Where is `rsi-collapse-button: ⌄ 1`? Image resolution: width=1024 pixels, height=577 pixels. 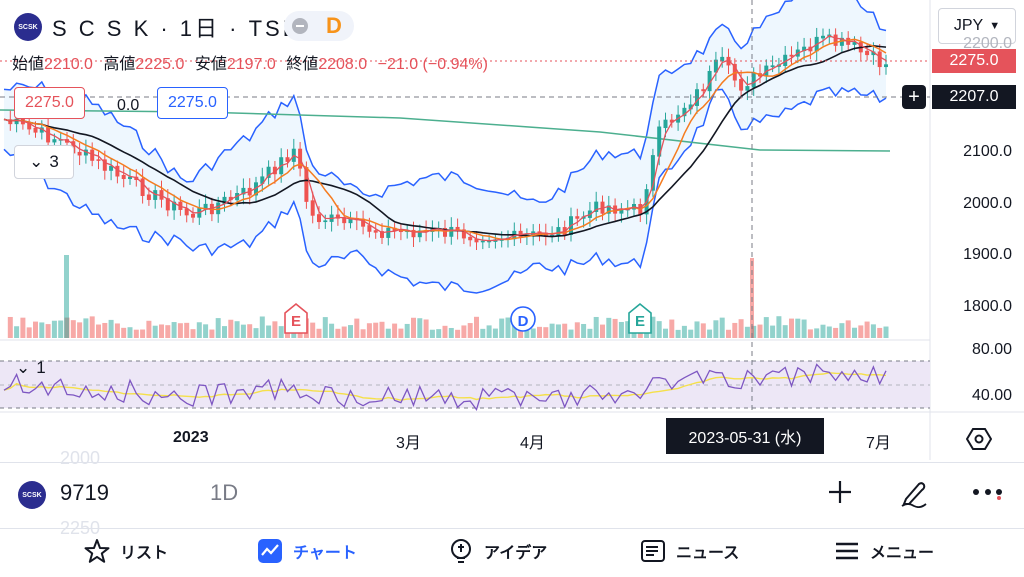
rsi-collapse-button: ⌄ 1 is located at coordinates (31, 368).